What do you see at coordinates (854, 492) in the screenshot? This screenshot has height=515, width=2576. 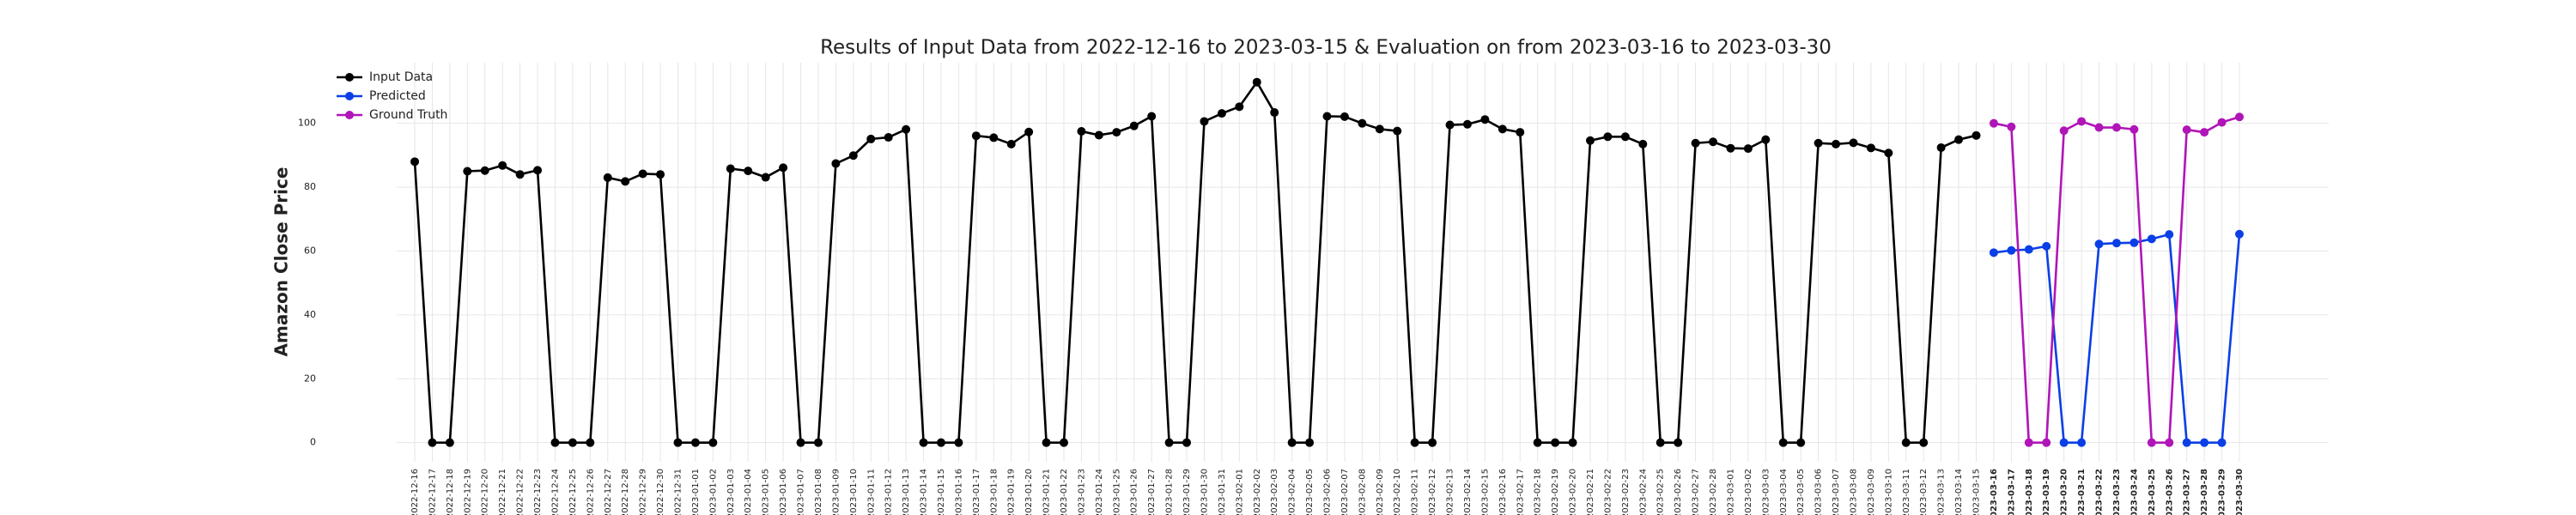 I see `x-tick-label: 2023-01-10` at bounding box center [854, 492].